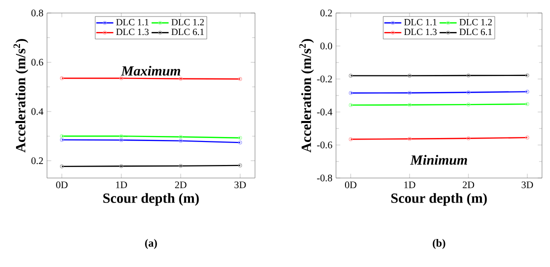 This screenshot has width=550, height=267. Describe the element at coordinates (439, 244) in the screenshot. I see `text: (b)` at that location.